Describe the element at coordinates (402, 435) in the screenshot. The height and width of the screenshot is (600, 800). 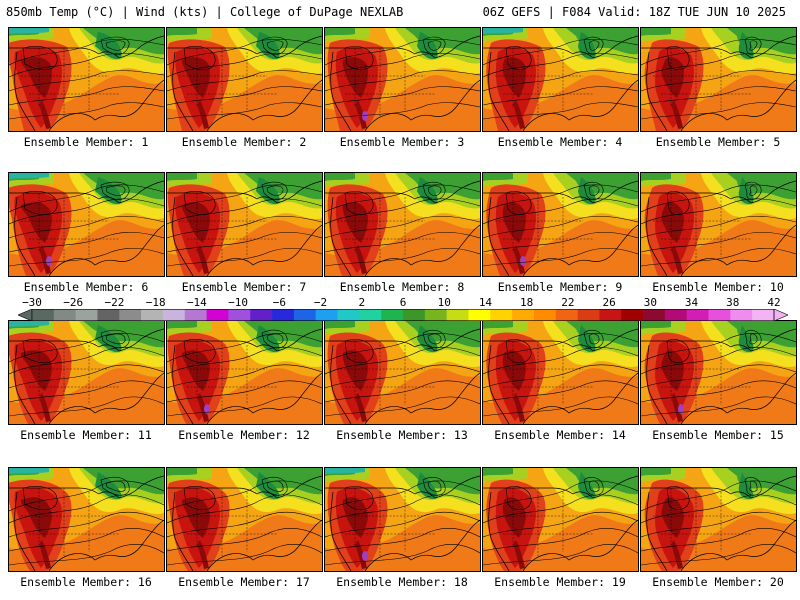
I see `ensemble-member-label: Ensemble Member: 13` at that location.